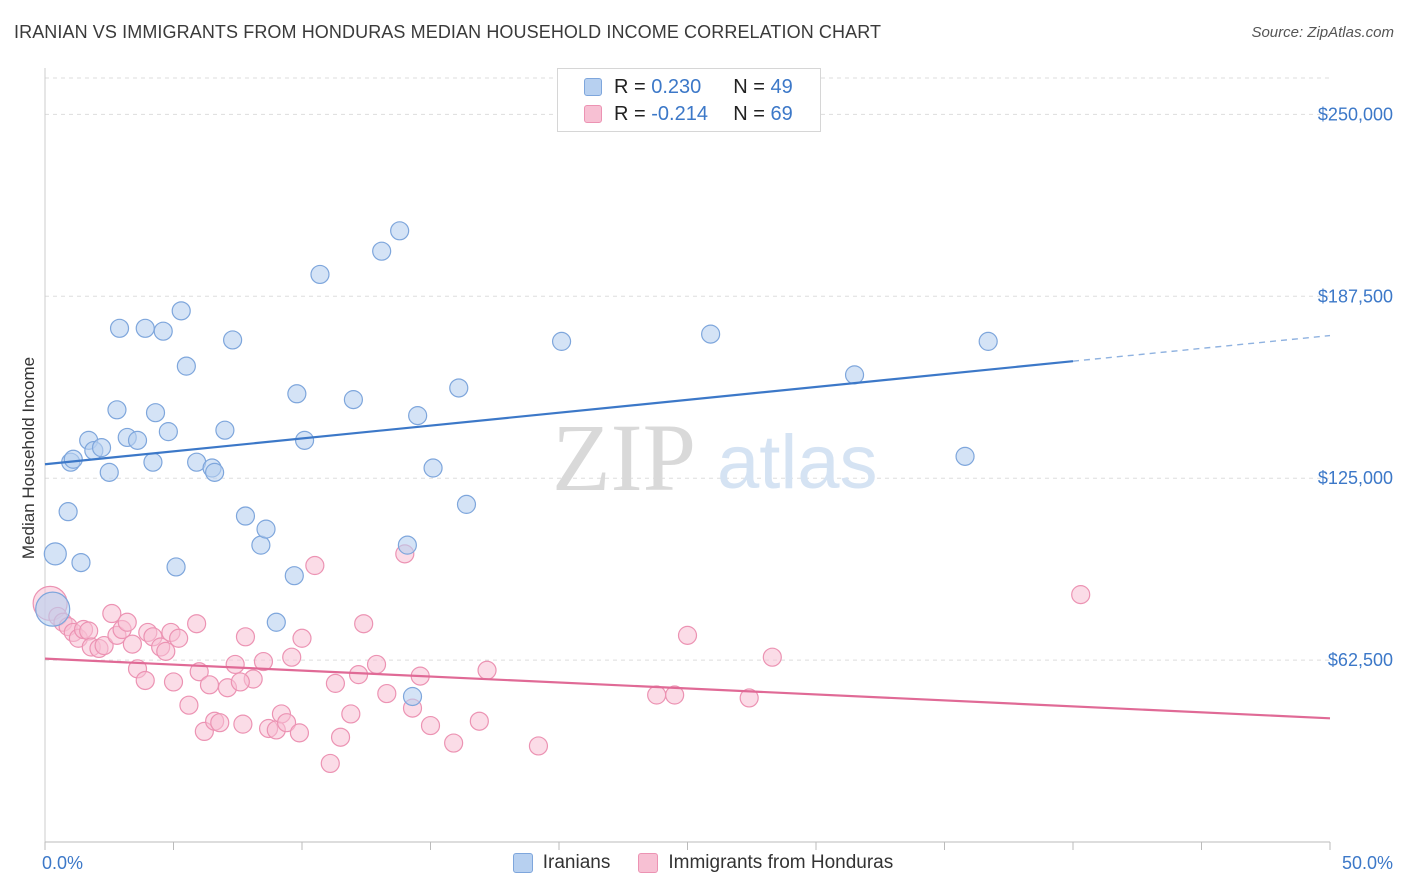 This screenshot has height=892, width=1406. I want to click on iranians-trend-extension, so click(1201, 348).